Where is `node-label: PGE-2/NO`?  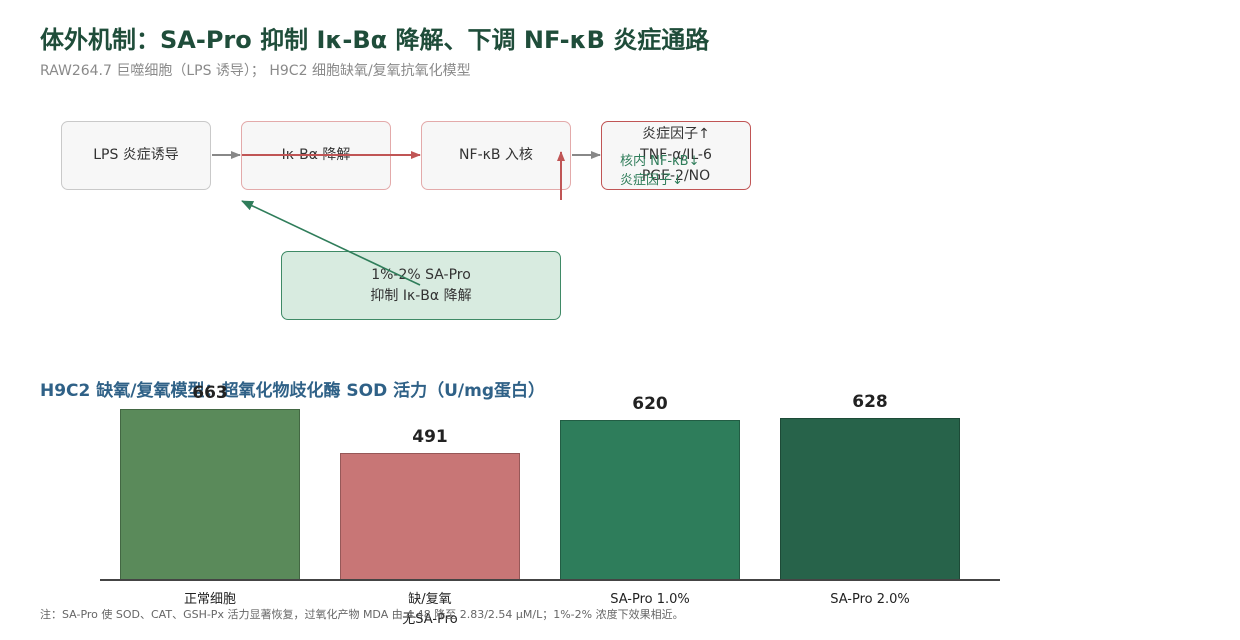
node-label: PGE-2/NO is located at coordinates (676, 176).